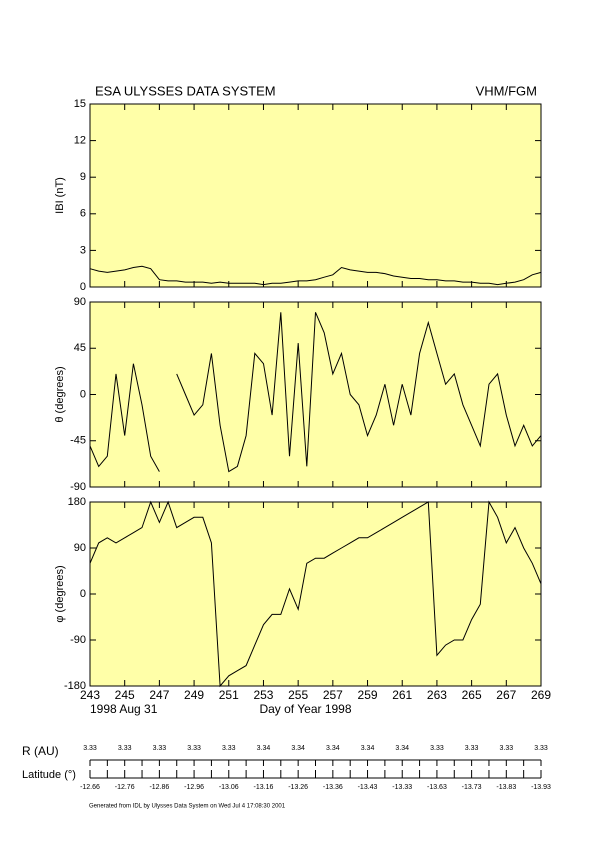  I want to click on page-title: ESA ULYSSES DATA SYSTEM, so click(185, 90).